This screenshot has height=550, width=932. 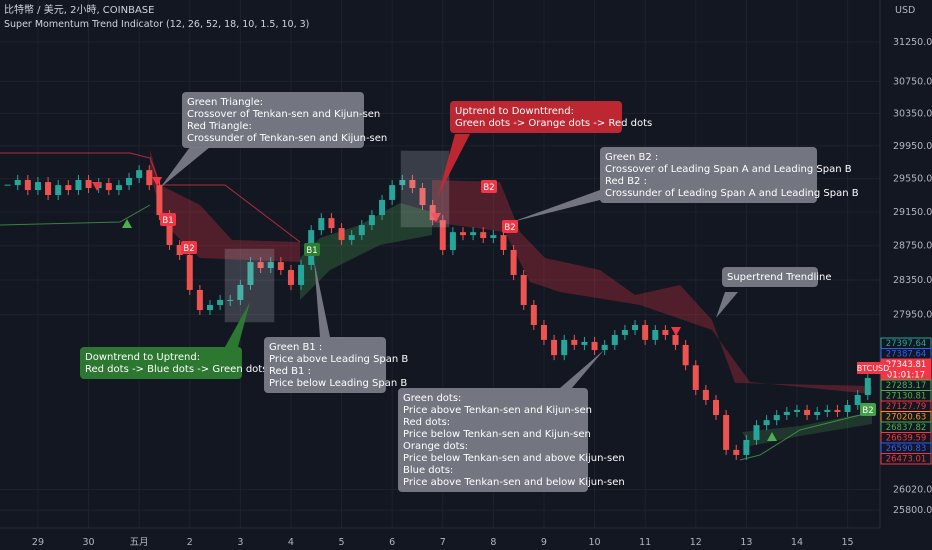 I want to click on y-tick-label: 30750.00, so click(x=912, y=81).